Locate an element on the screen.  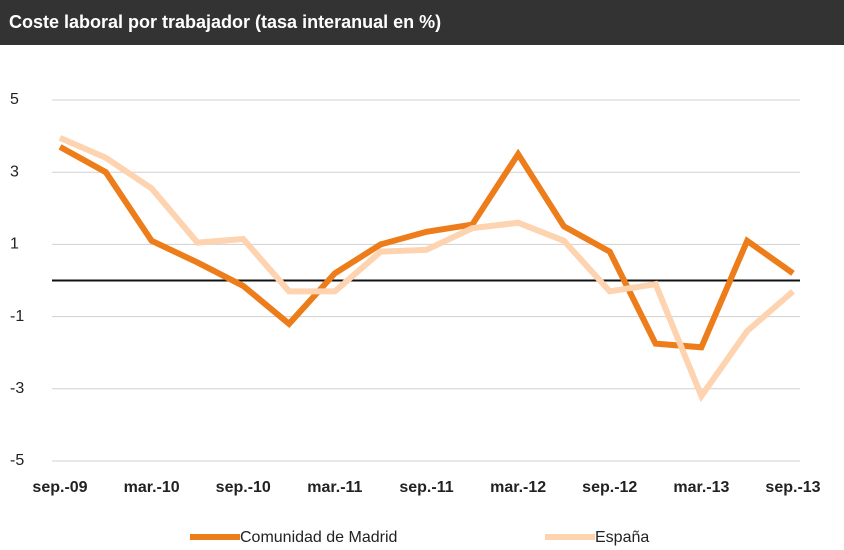
y-tick-label: -5 is located at coordinates (17, 460).